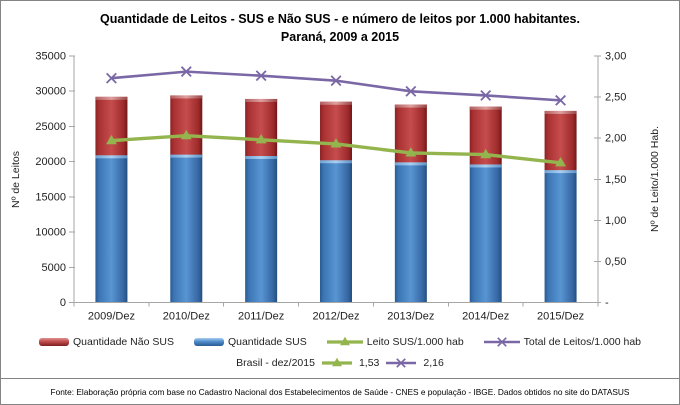 The width and height of the screenshot is (680, 405). What do you see at coordinates (50, 233) in the screenshot?
I see `left-axis-tick-label: 10000` at bounding box center [50, 233].